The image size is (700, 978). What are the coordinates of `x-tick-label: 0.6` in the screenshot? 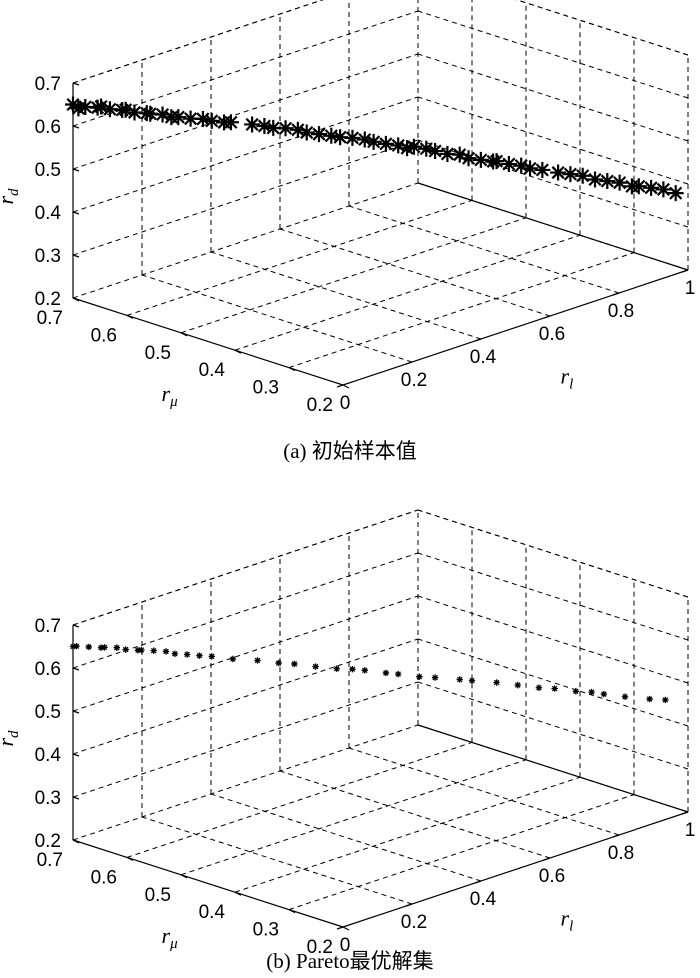 It's located at (552, 876).